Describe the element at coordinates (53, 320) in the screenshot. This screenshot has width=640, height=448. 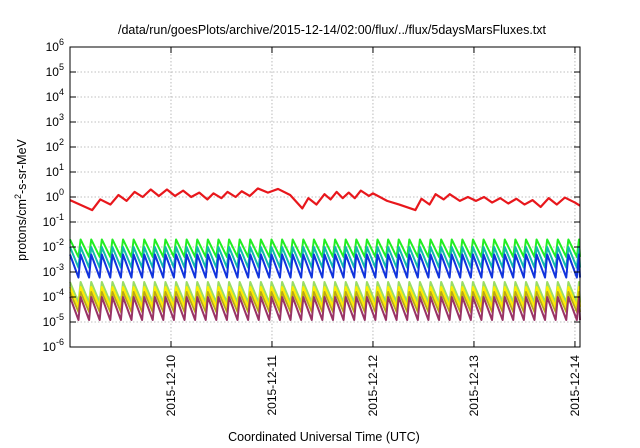
I see `y-tick-label: 10⁻⁵` at that location.